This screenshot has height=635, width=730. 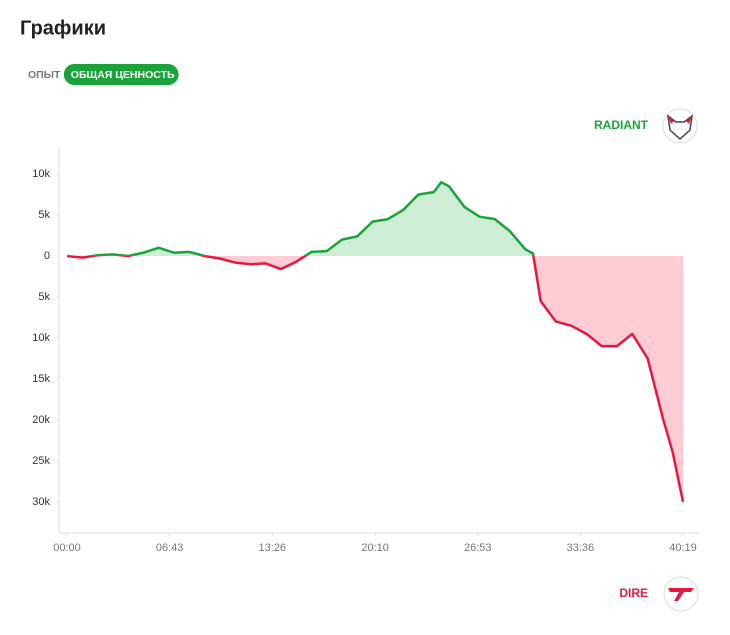 I want to click on dire-label: DIRE, so click(x=633, y=593).